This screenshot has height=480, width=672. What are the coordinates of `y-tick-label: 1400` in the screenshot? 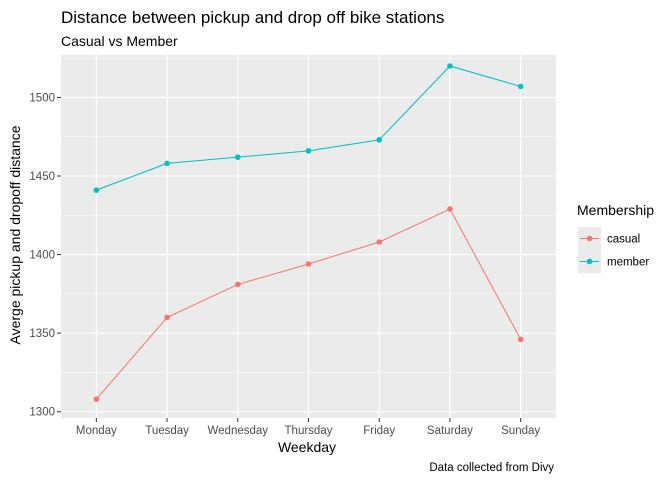 It's located at (42, 256).